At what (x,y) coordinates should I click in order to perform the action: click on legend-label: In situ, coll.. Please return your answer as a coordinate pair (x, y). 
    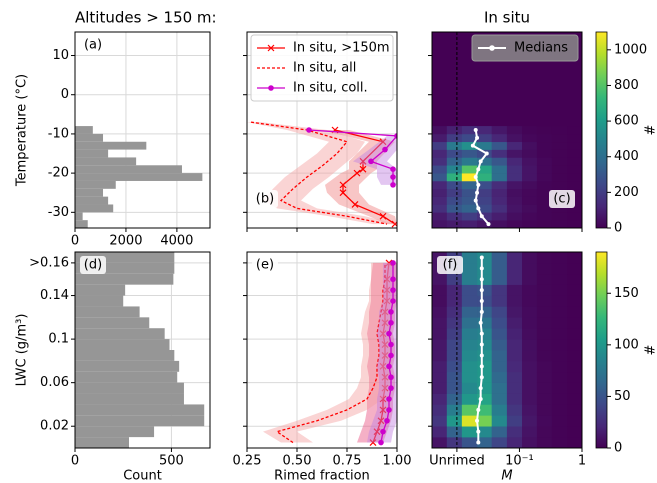
    Looking at the image, I should click on (330, 88).